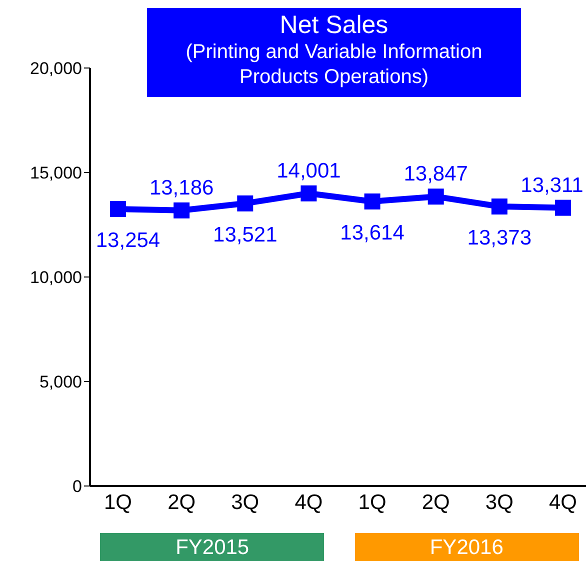 This screenshot has width=586, height=561. What do you see at coordinates (372, 232) in the screenshot?
I see `data-label: 13,614` at bounding box center [372, 232].